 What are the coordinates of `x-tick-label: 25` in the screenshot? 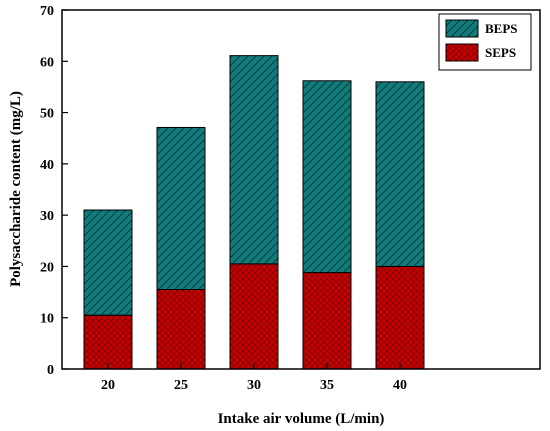 It's located at (181, 385).